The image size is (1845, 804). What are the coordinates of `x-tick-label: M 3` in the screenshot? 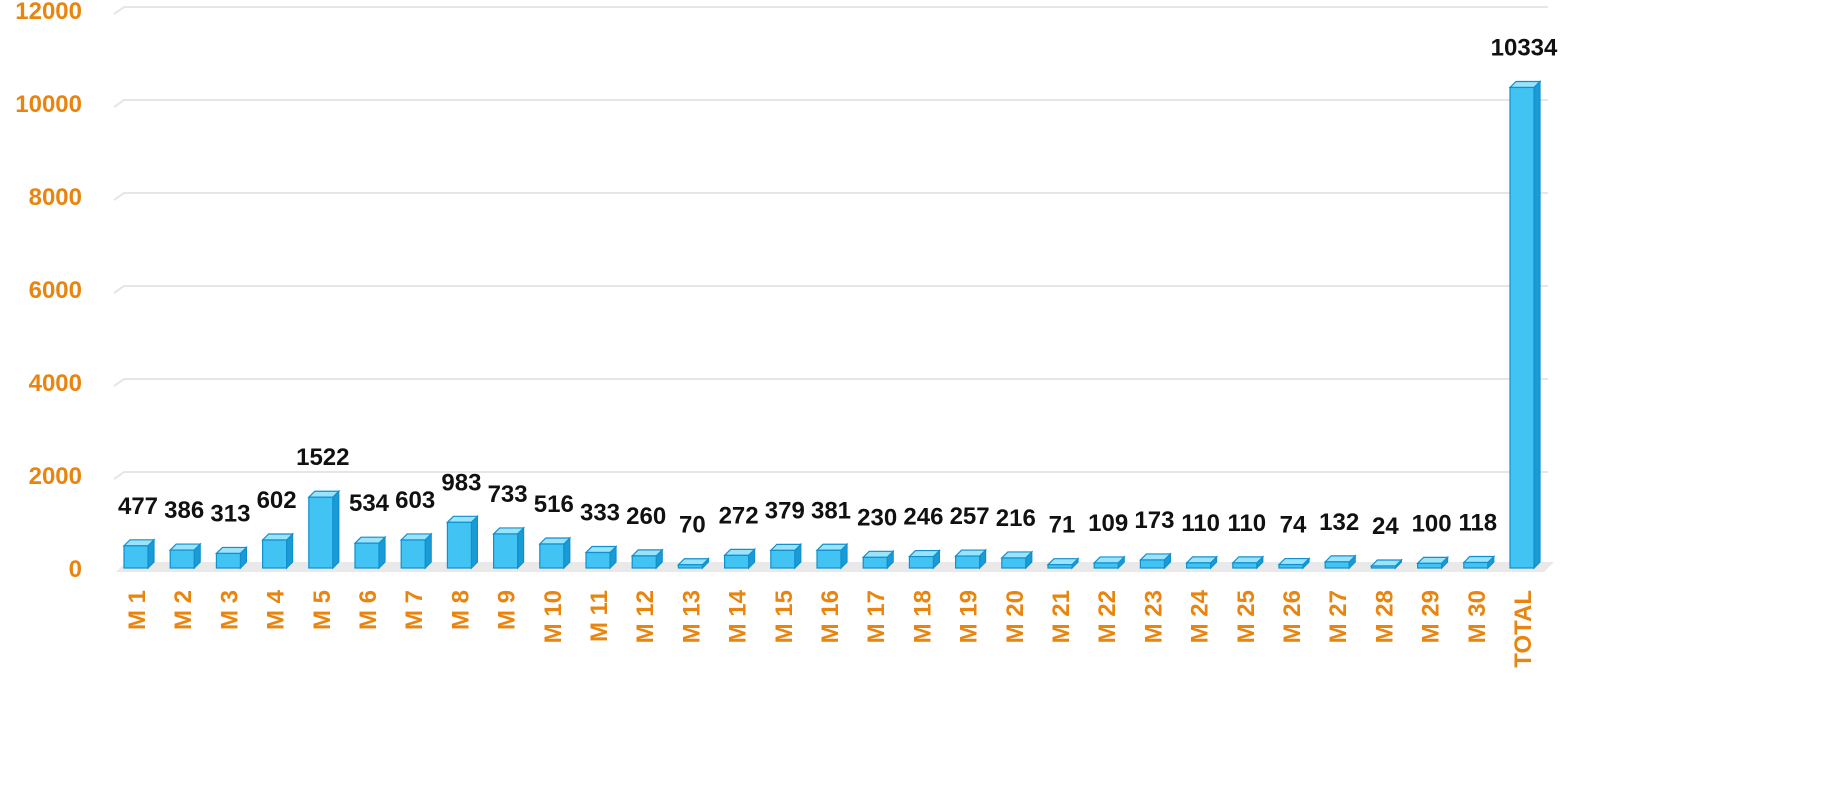 It's located at (229, 610).